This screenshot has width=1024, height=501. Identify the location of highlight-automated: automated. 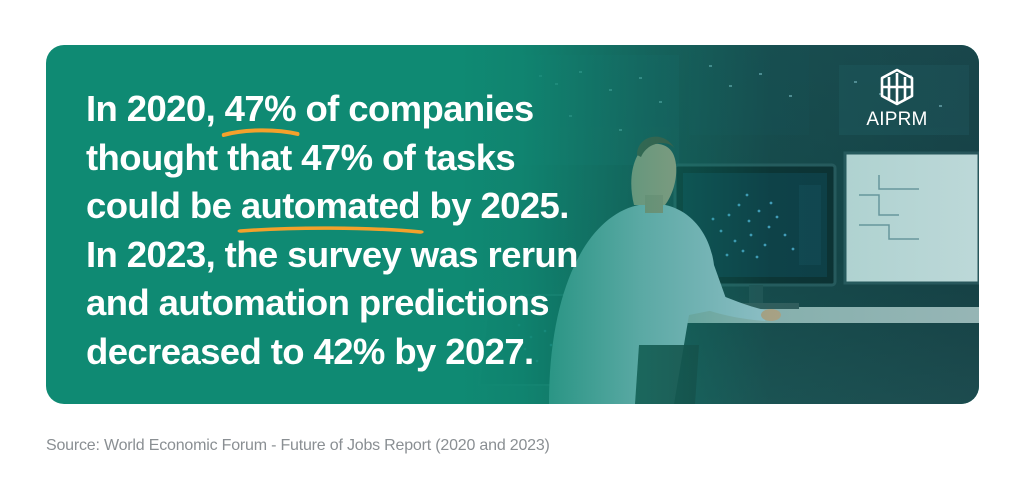
(330, 208).